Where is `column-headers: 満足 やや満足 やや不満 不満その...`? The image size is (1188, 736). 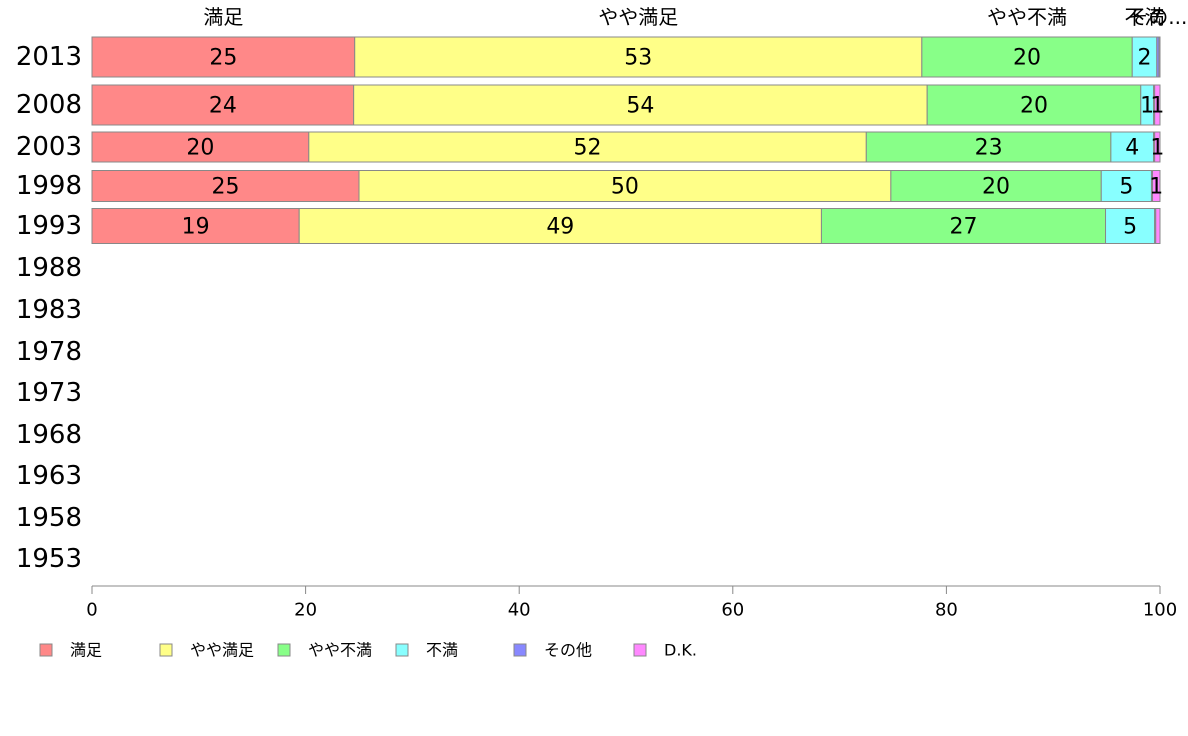
column-headers: 満足 やや満足 やや不満 不満その... is located at coordinates (695, 17).